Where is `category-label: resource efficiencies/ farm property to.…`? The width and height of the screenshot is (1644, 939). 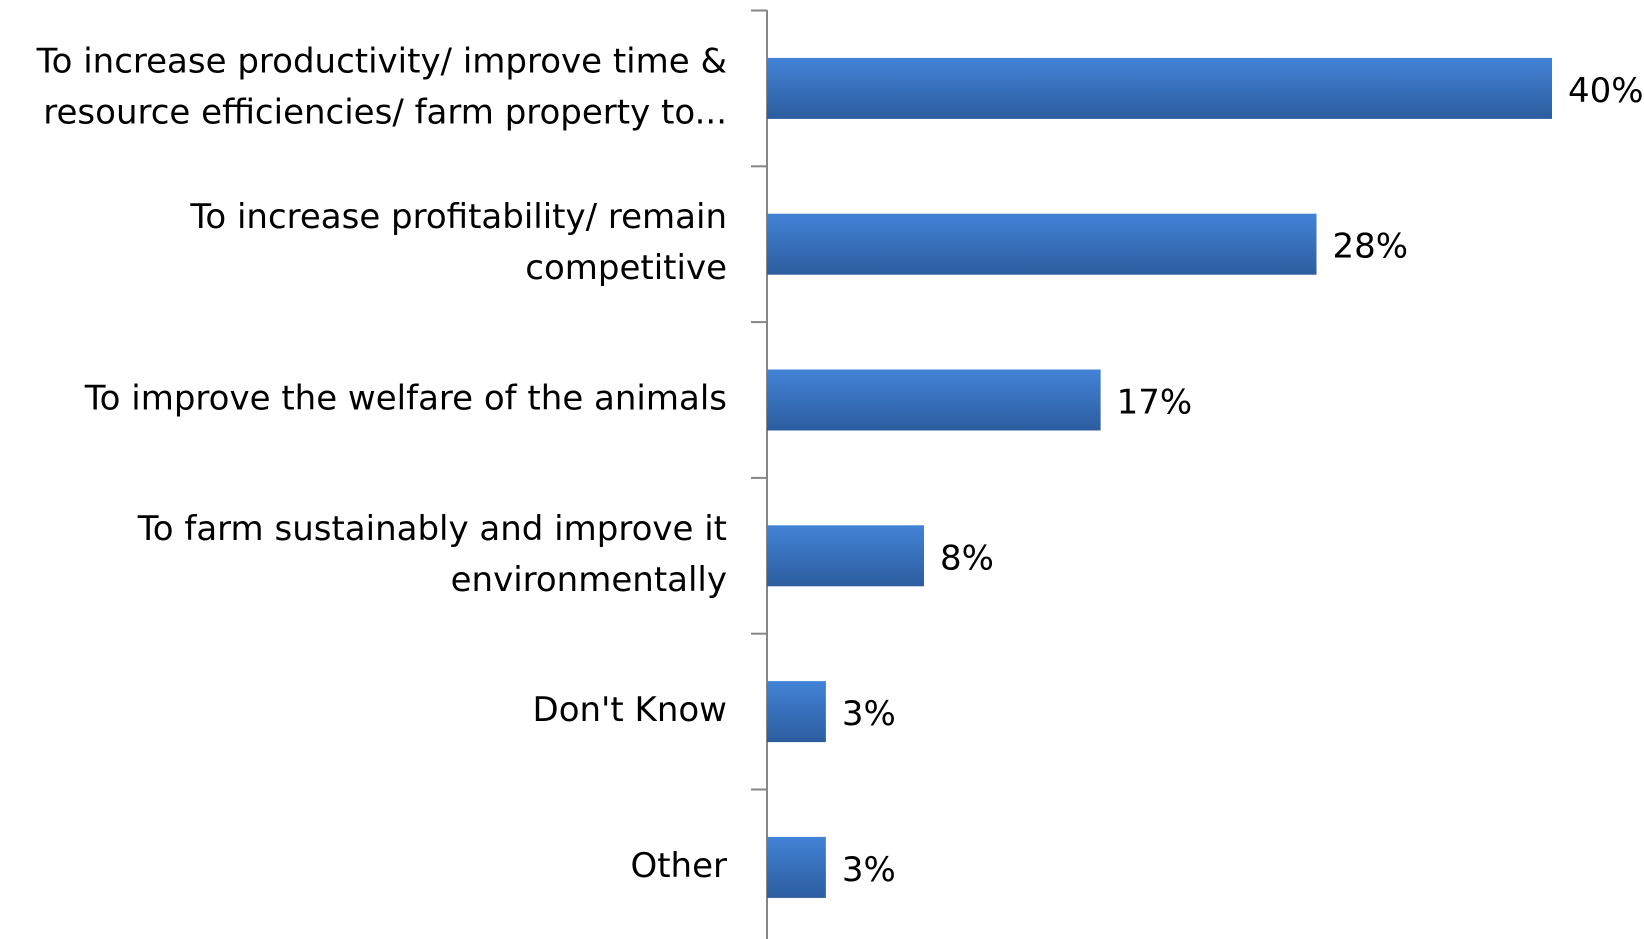
category-label: resource efficiencies/ farm property to.… is located at coordinates (385, 112).